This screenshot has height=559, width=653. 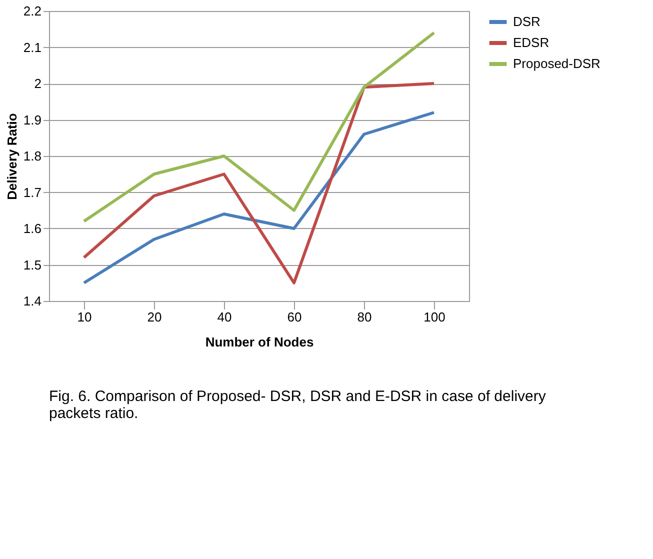 What do you see at coordinates (364, 317) in the screenshot?
I see `x-tick-label: 80` at bounding box center [364, 317].